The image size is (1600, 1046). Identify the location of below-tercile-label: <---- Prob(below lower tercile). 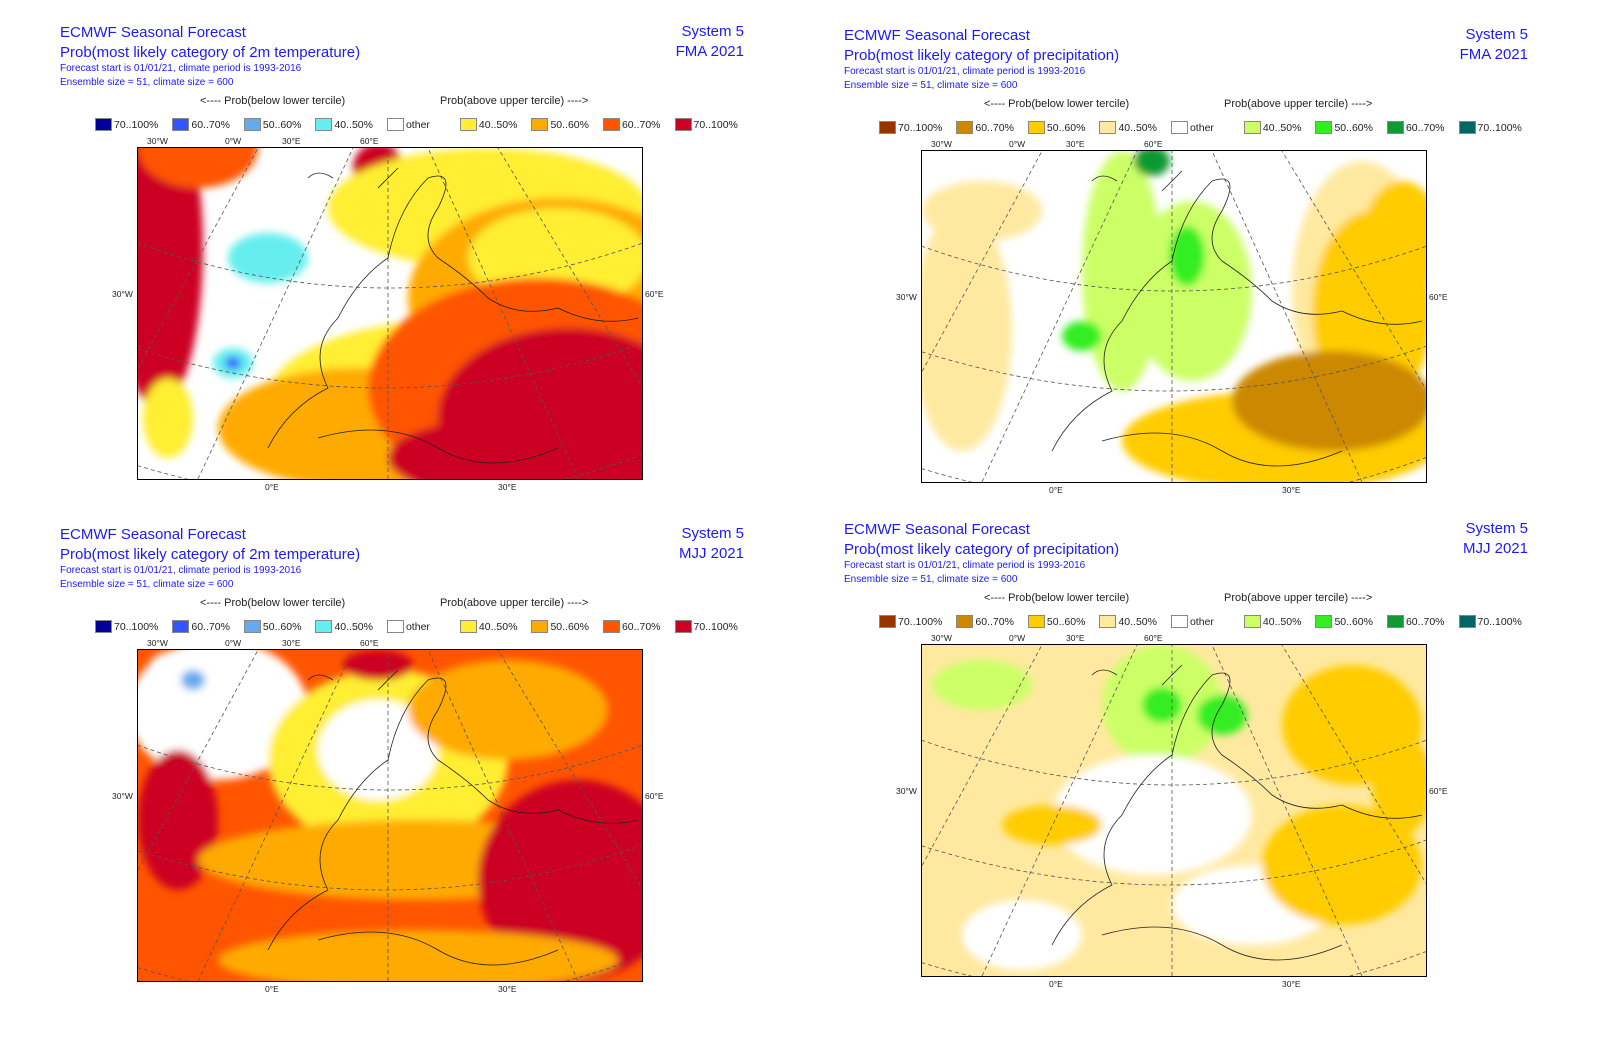
(273, 603).